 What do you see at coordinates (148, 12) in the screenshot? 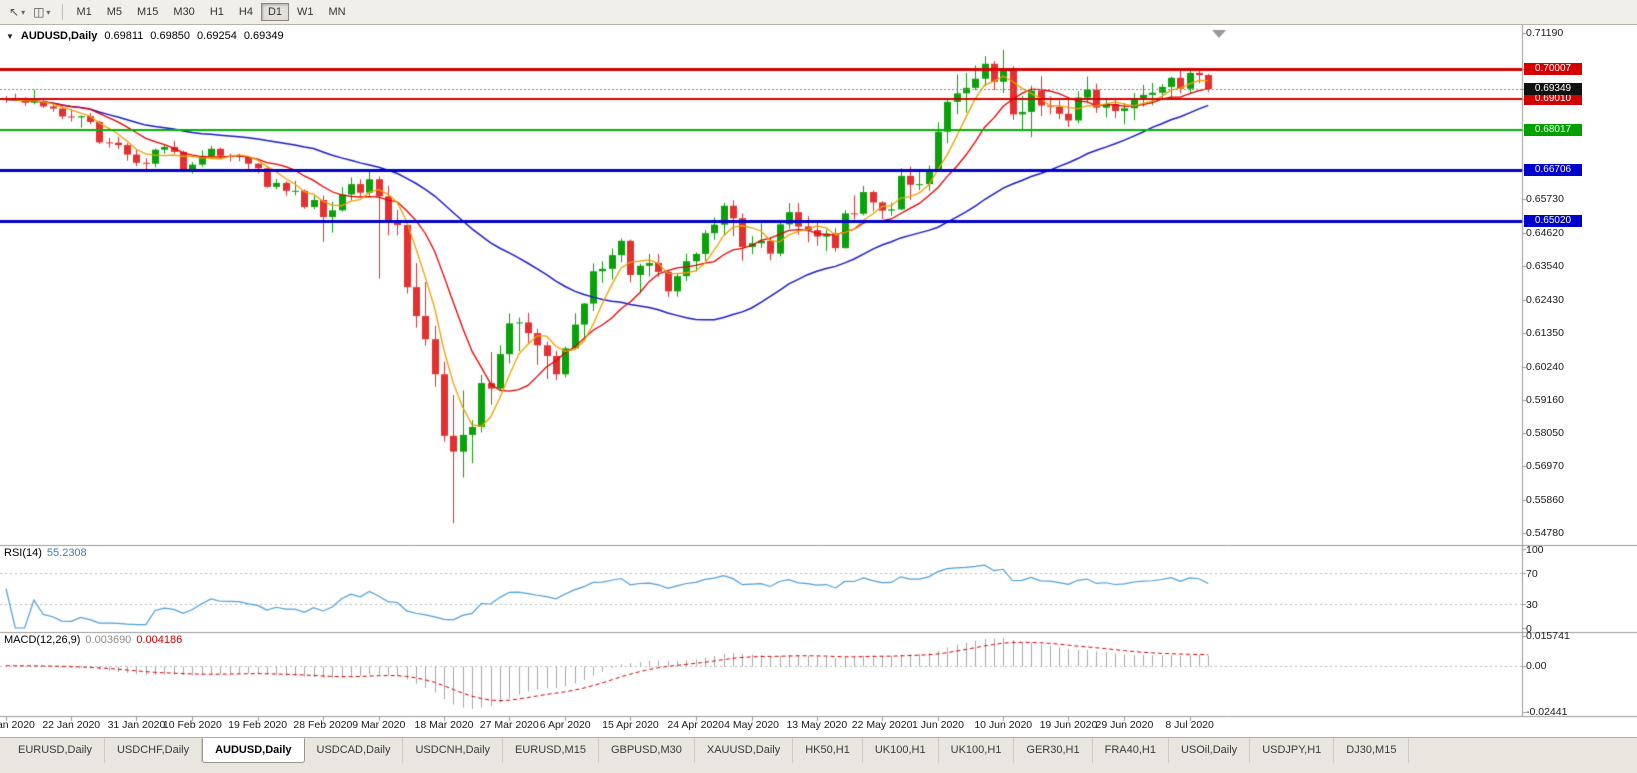
I see `timeframe-button-m15: M15` at bounding box center [148, 12].